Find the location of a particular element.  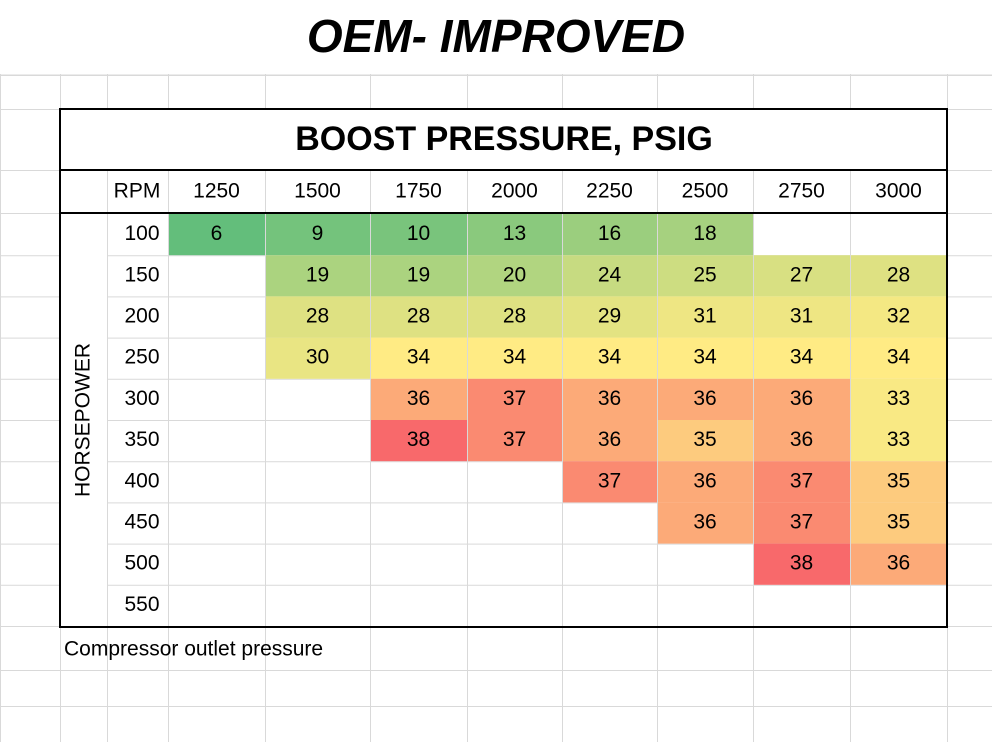

cell-value: 38 is located at coordinates (418, 439).